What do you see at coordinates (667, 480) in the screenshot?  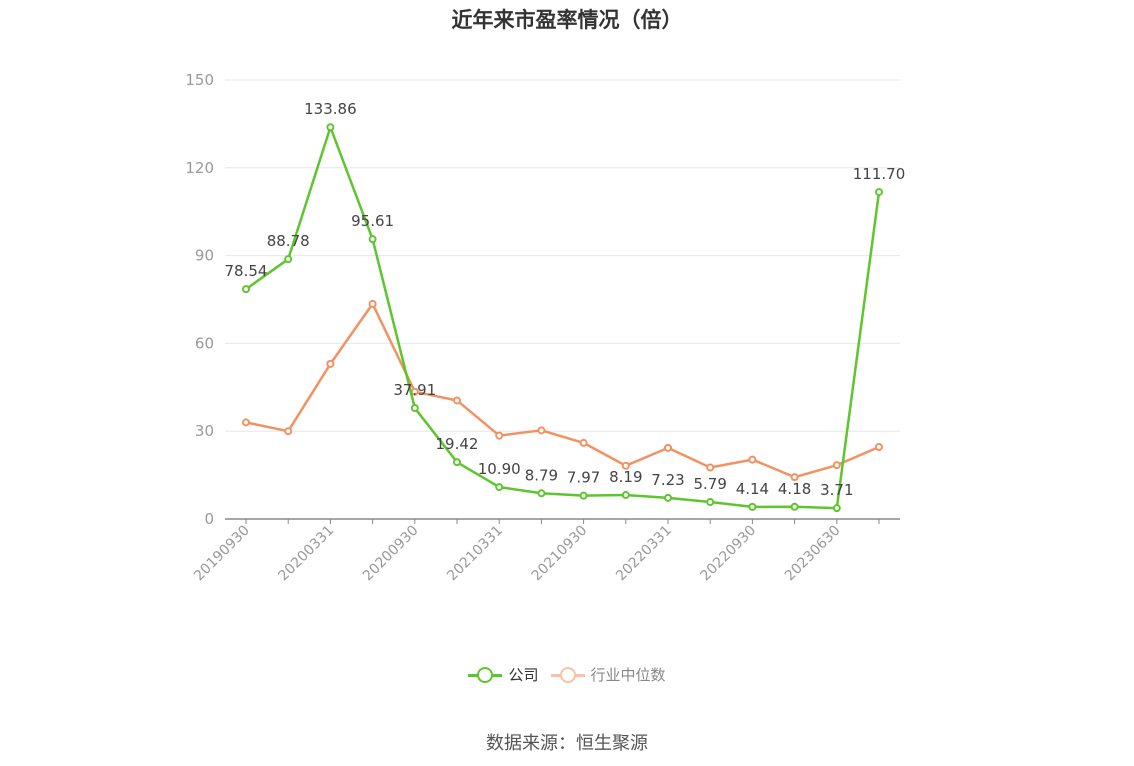 I see `data-label-company: 7.23` at bounding box center [667, 480].